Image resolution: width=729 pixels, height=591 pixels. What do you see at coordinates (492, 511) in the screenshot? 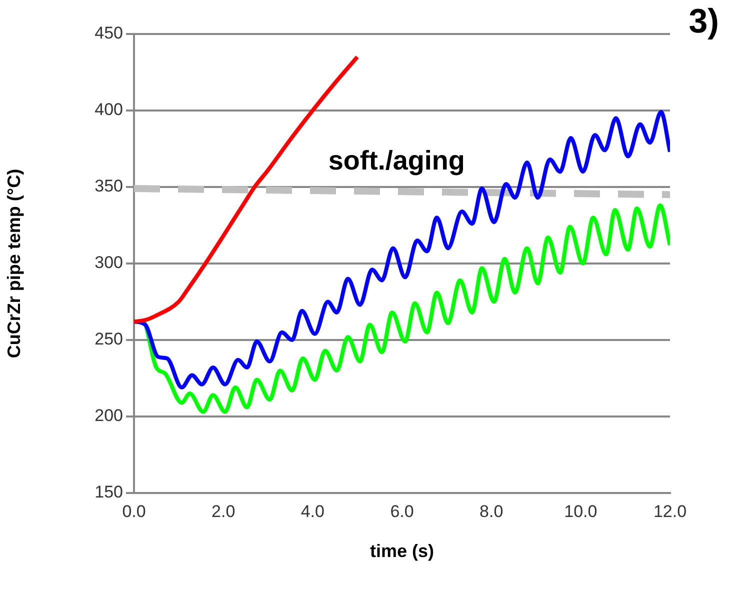
I see `x-tick-label: 8.0` at bounding box center [492, 511].